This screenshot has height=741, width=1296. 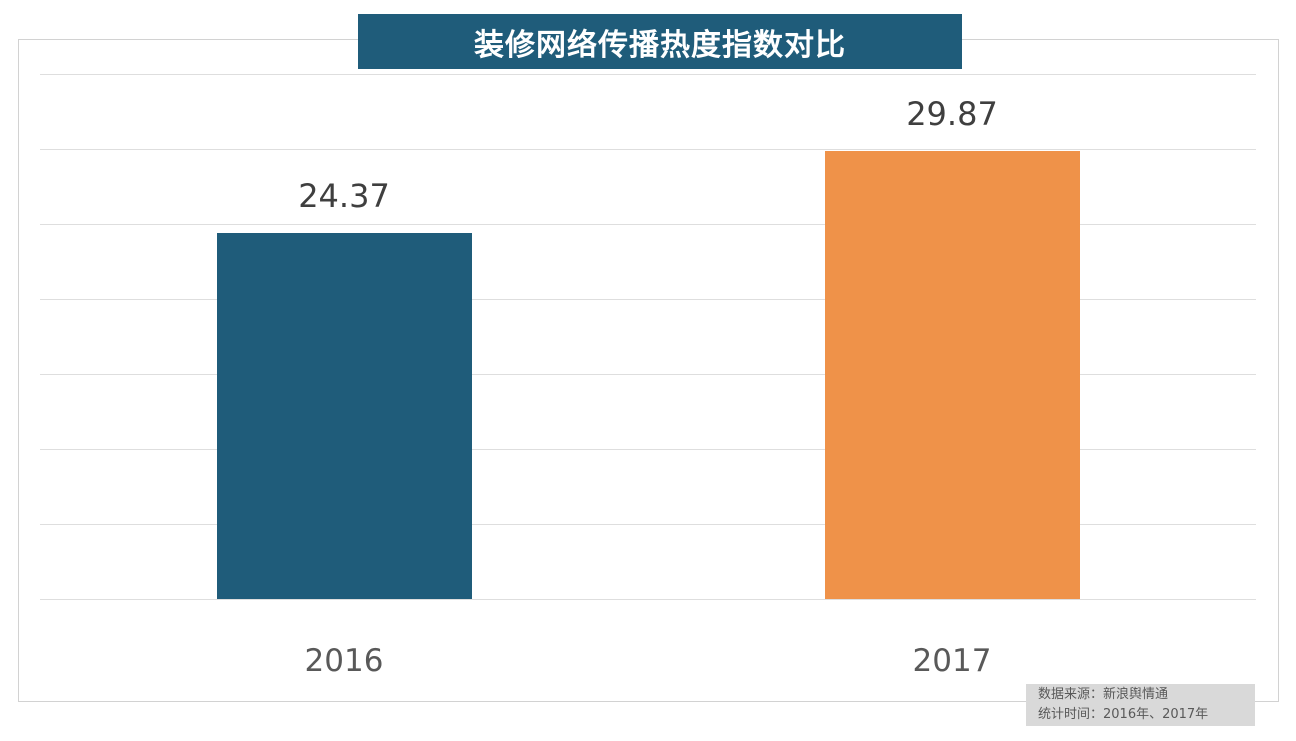 I want to click on chart-title-banner: 装修网络传播热度指数对比, so click(x=660, y=41).